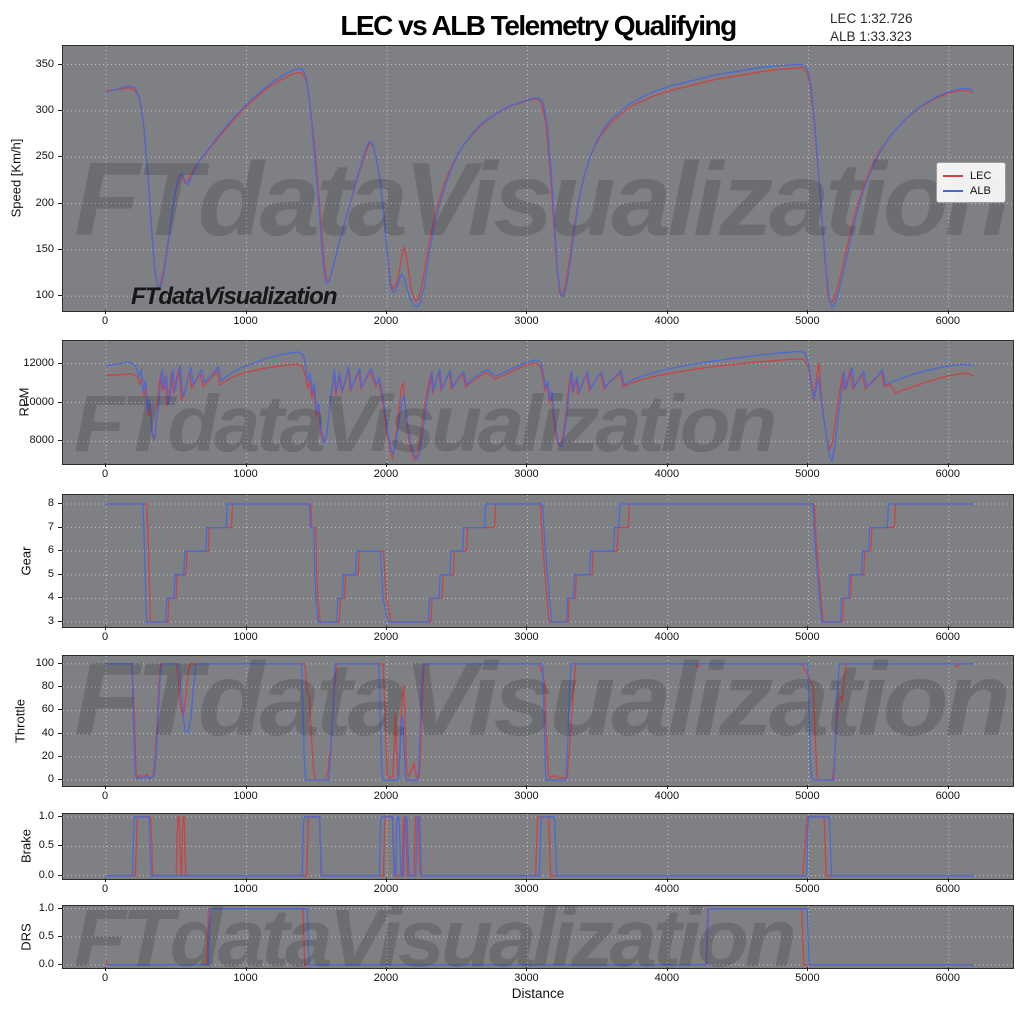  I want to click on y-tick-label: 4, so click(50, 597).